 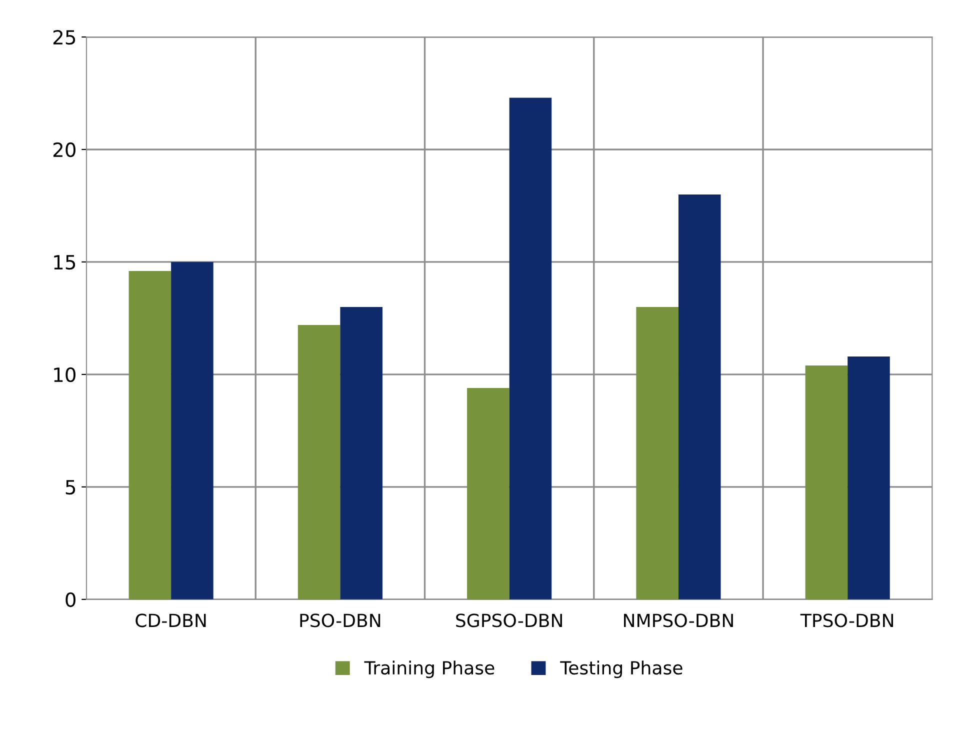 I want to click on y-tick-label: 10, so click(x=65, y=374).